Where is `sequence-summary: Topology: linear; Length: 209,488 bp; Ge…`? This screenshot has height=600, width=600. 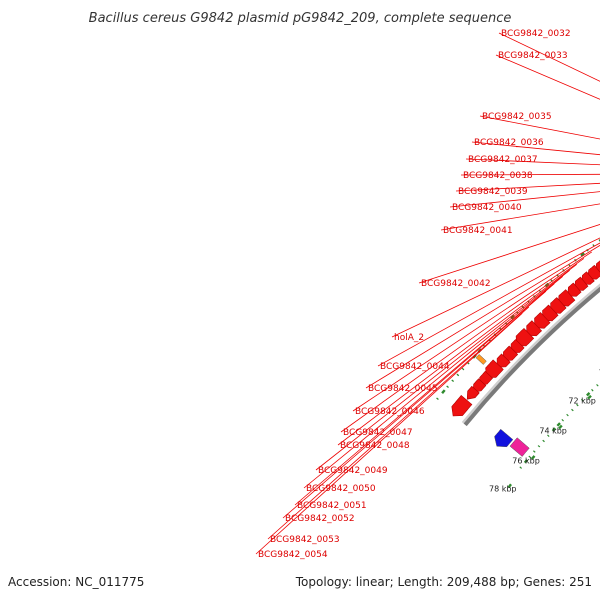 sequence-summary: Topology: linear; Length: 209,488 bp; Ge… is located at coordinates (443, 582).